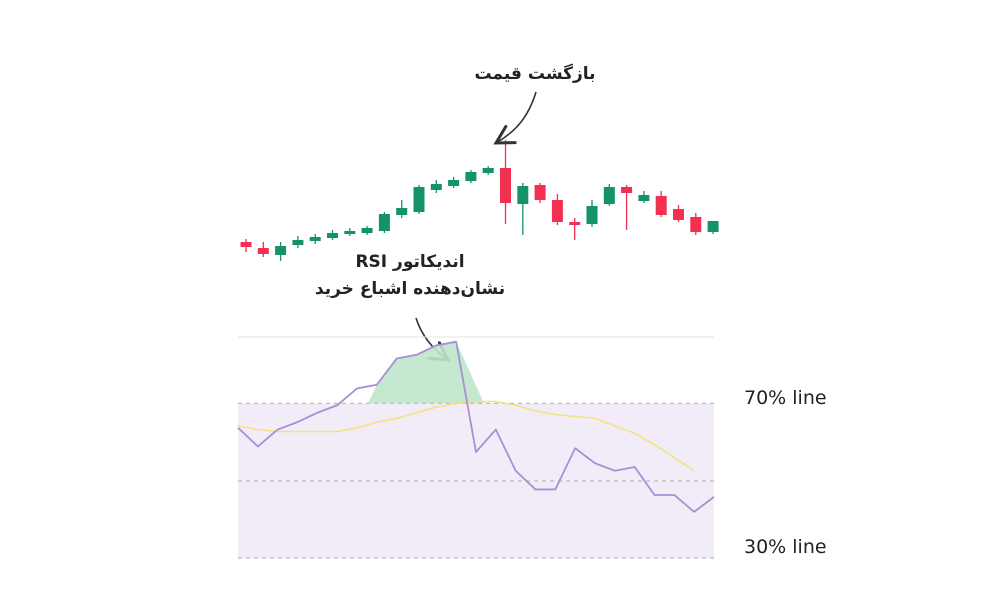  I want to click on signal-line, so click(466, 436).